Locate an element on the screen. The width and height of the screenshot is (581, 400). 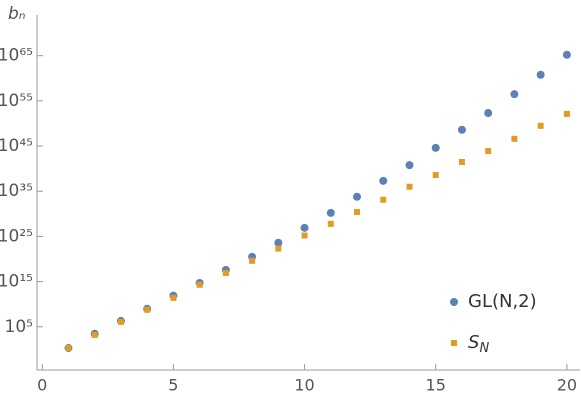
y-tick-label: 10⁵⁵ is located at coordinates (16, 101).